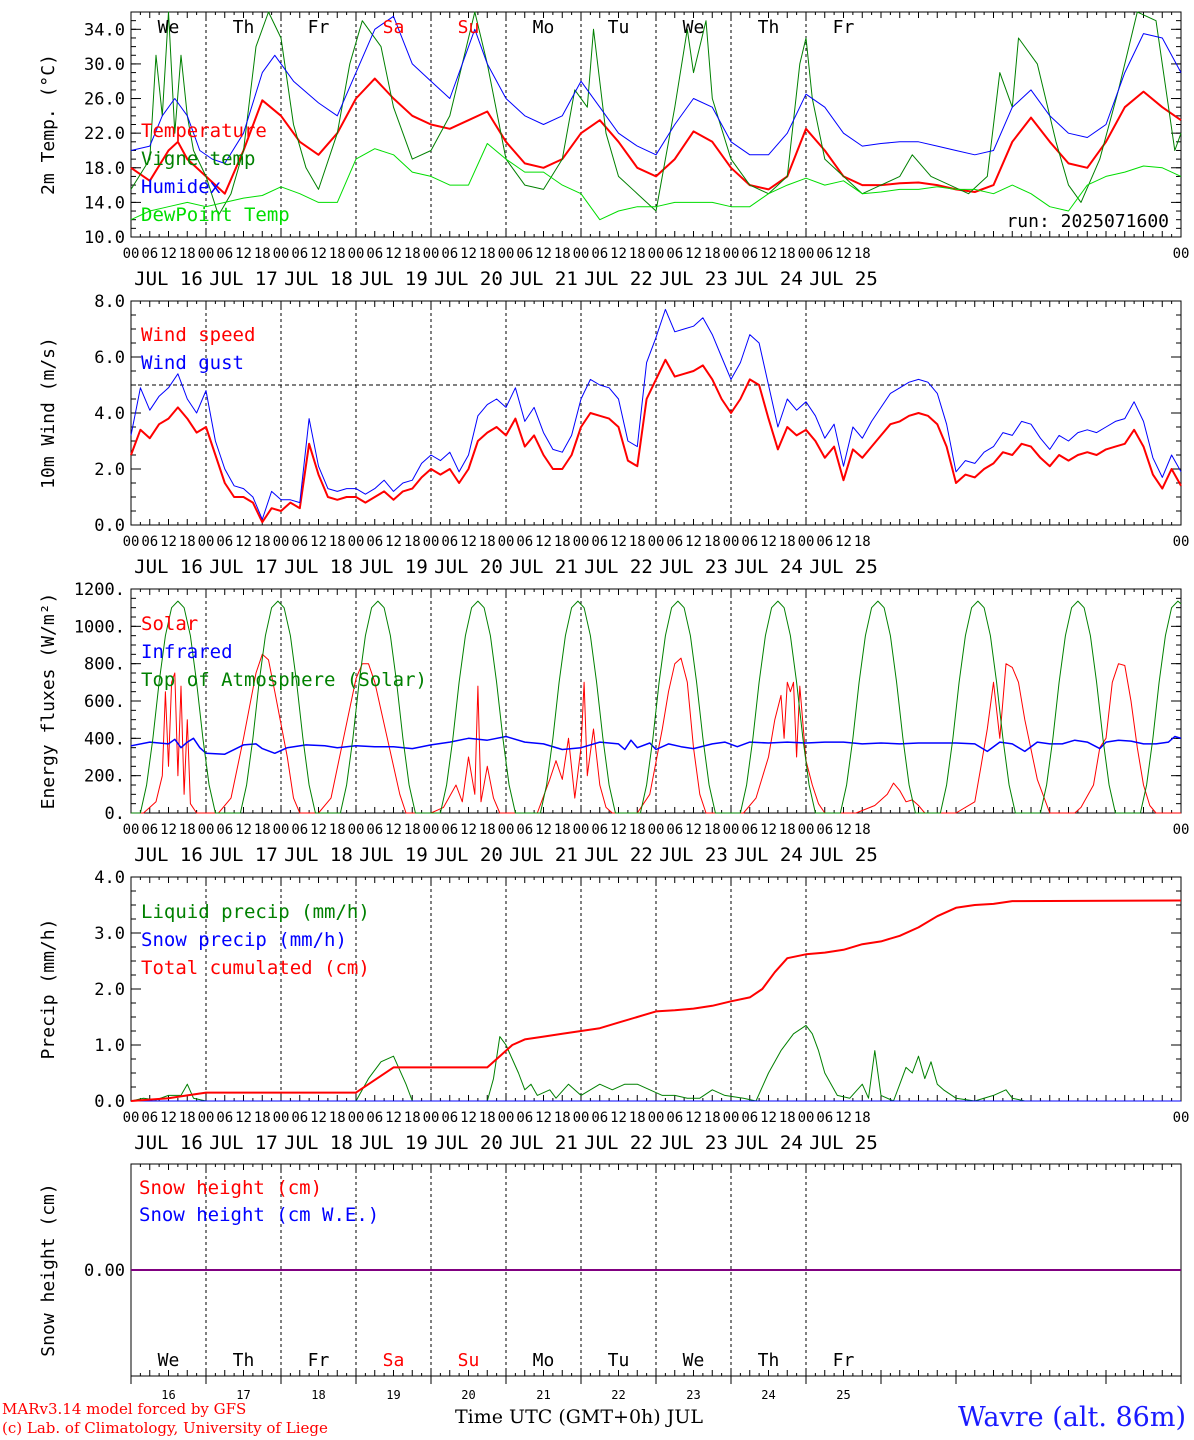  Describe the element at coordinates (109, 934) in the screenshot. I see `y-tick-label: 3.0` at that location.